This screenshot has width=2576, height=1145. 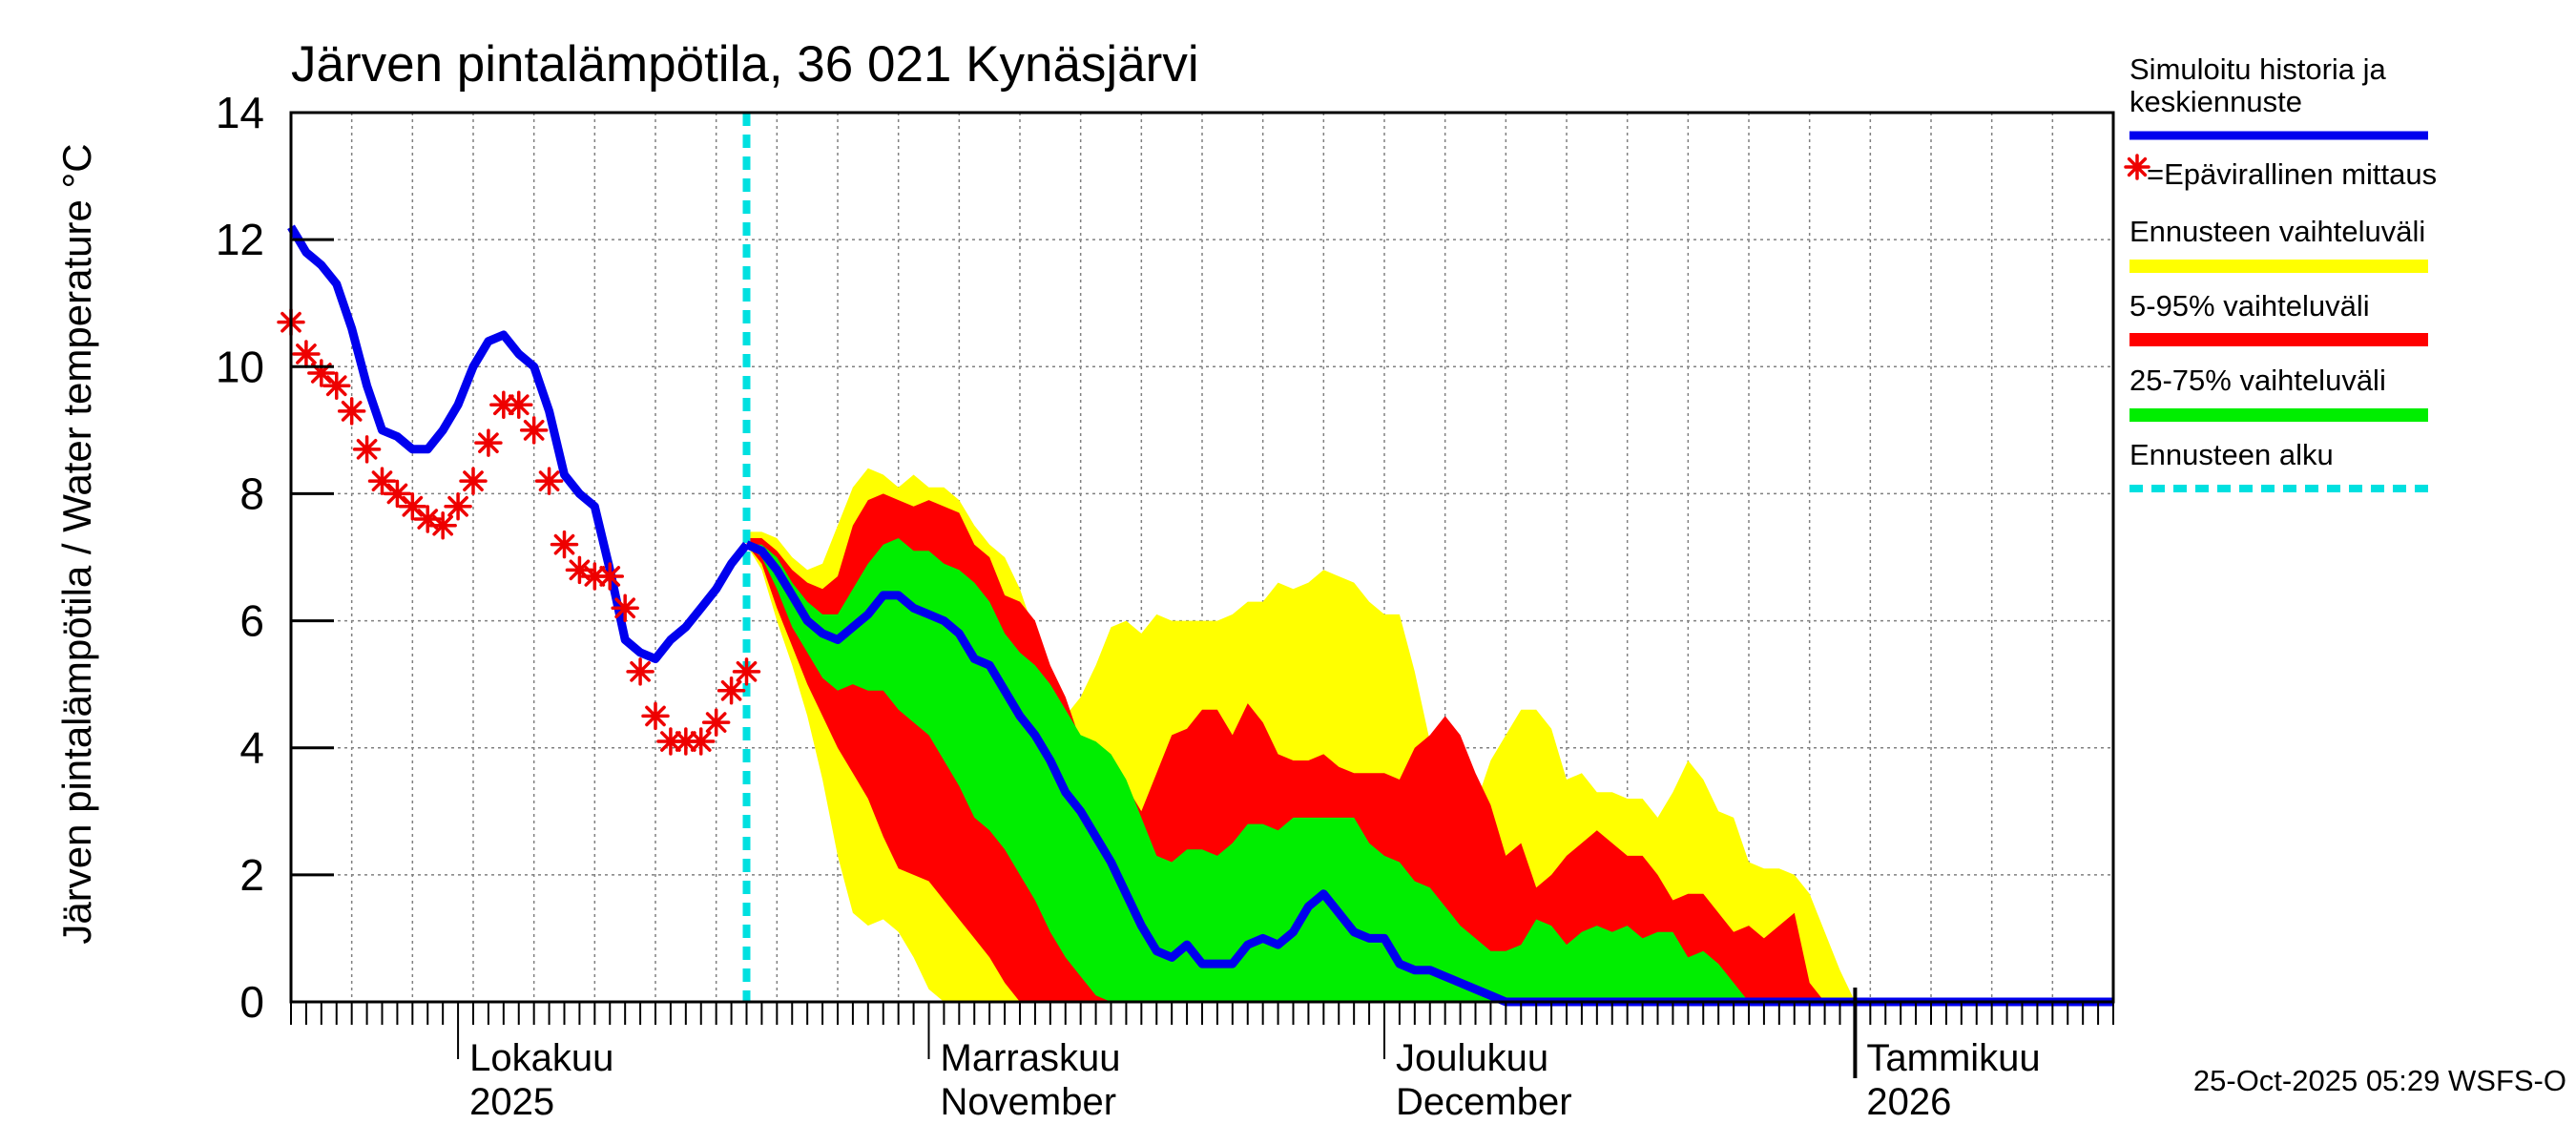 What do you see at coordinates (745, 64) in the screenshot?
I see `chart-title: Järven pintalämpötila, 36 021 Kynäsjärvi` at bounding box center [745, 64].